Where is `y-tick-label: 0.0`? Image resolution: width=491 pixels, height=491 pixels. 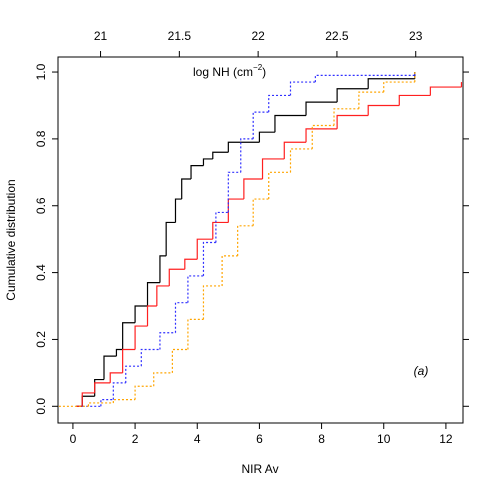
y-tick-label: 0.0 is located at coordinates (41, 406).